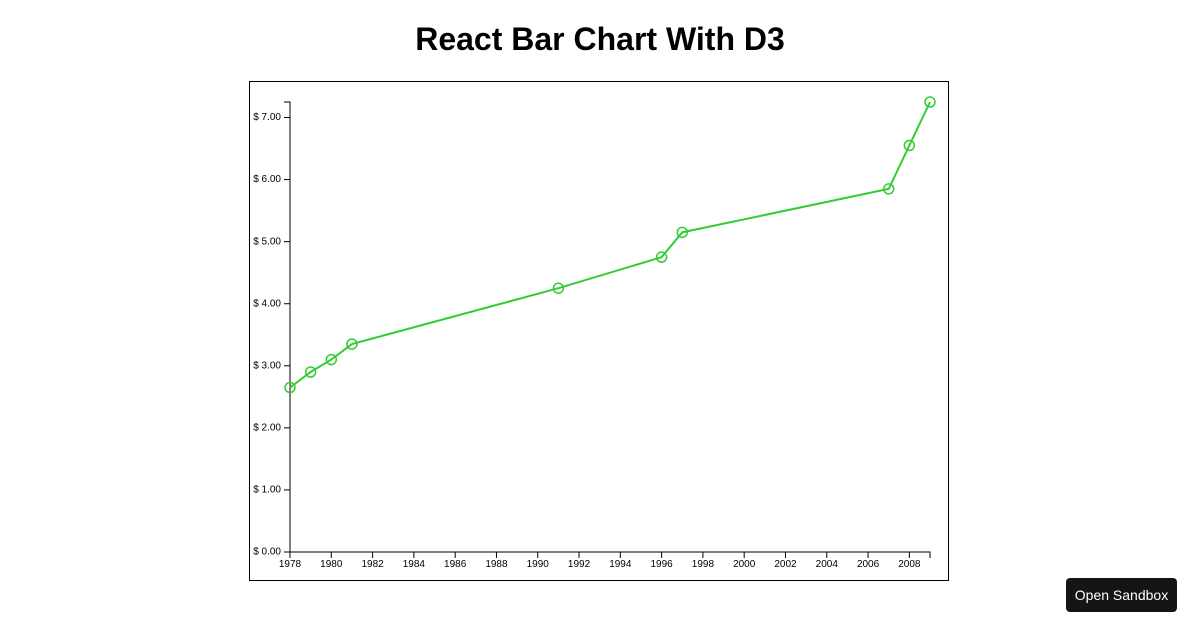 This screenshot has width=1200, height=630. Describe the element at coordinates (267, 428) in the screenshot. I see `y-tick-label: $ 2.00` at that location.